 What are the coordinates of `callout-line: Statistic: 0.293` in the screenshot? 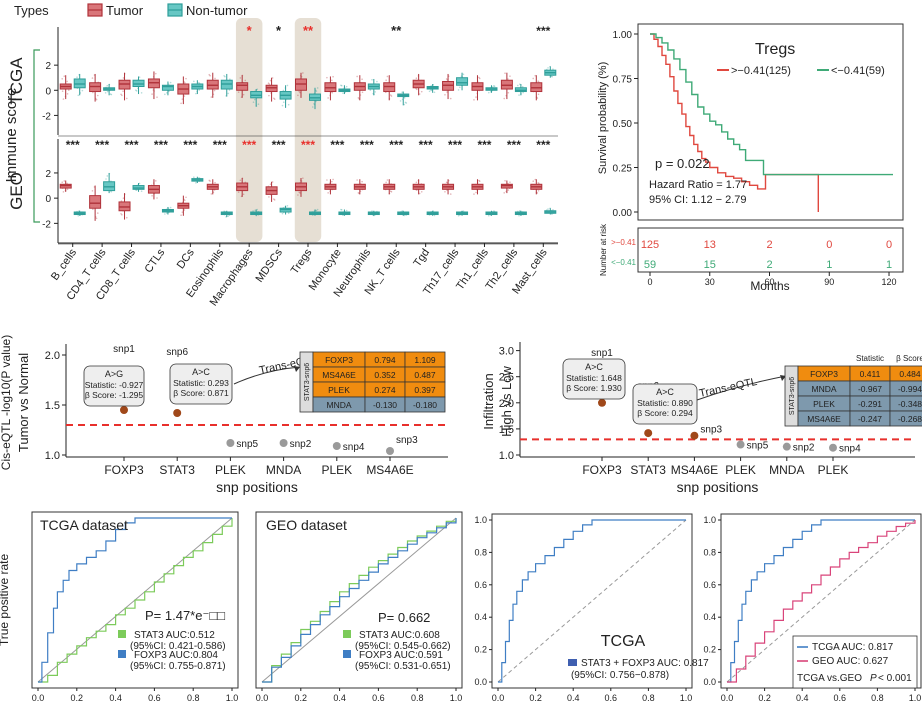 It's located at (201, 383).